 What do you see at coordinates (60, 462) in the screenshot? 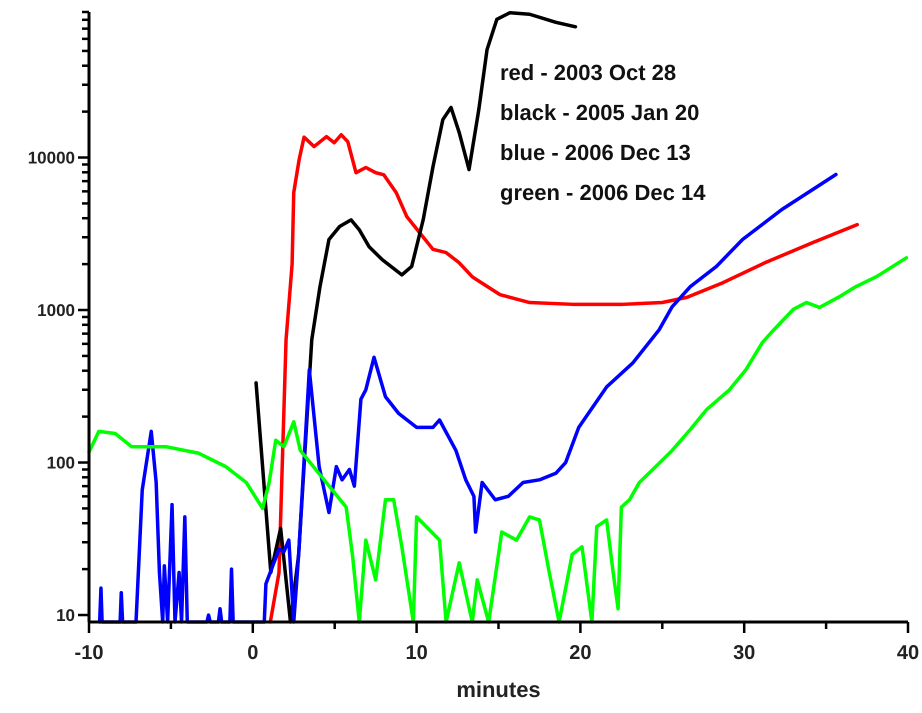
I see `y-tick-label: 100` at bounding box center [60, 462].